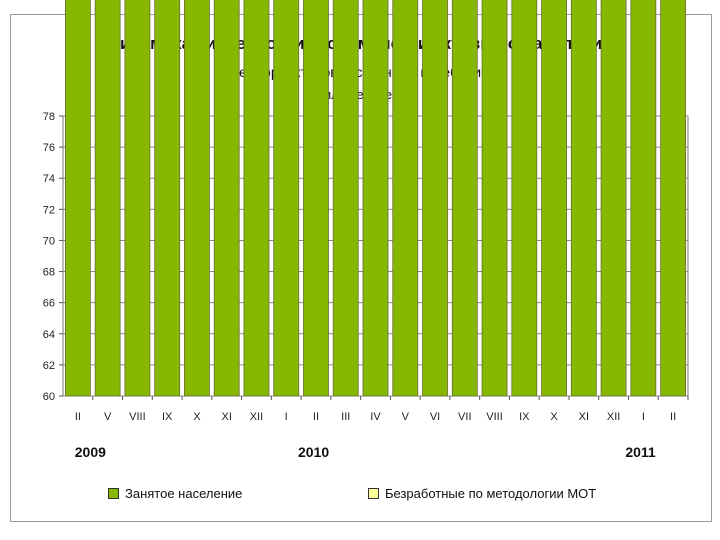  I want to click on y-tick-label: 72, so click(49, 210).